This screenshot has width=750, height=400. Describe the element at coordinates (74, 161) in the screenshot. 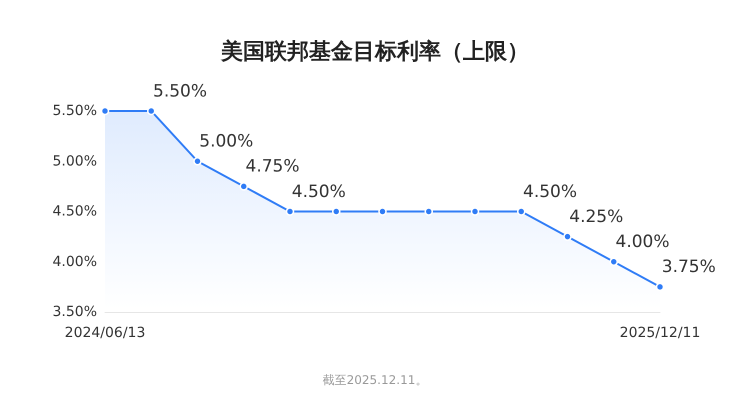

I see `y-tick-label: 5.00%` at that location.